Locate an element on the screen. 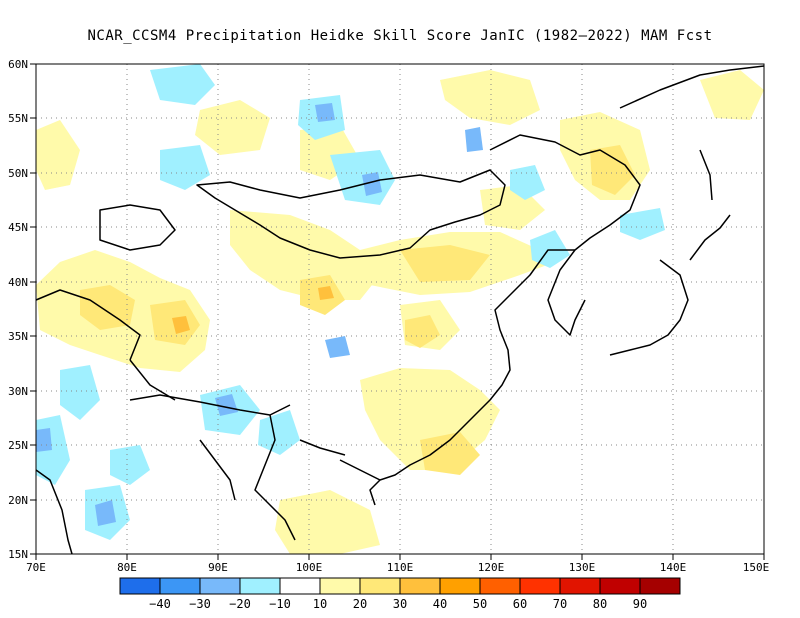 The height and width of the screenshot is (618, 800). lat-label: 60N is located at coordinates (18, 64).